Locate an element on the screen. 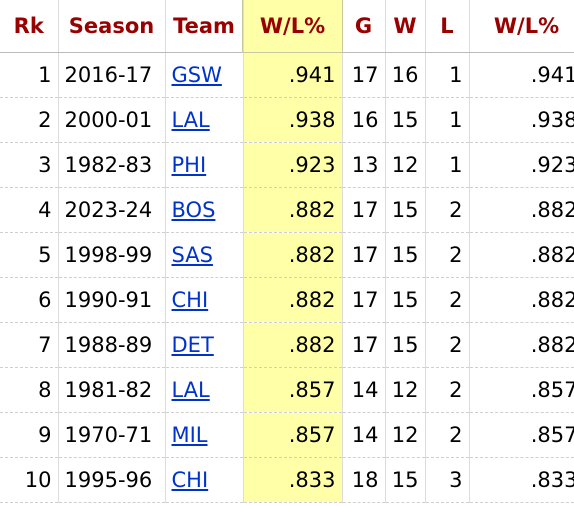 Image resolution: width=574 pixels, height=506 pixels. cell-team: BOS is located at coordinates (204, 210).